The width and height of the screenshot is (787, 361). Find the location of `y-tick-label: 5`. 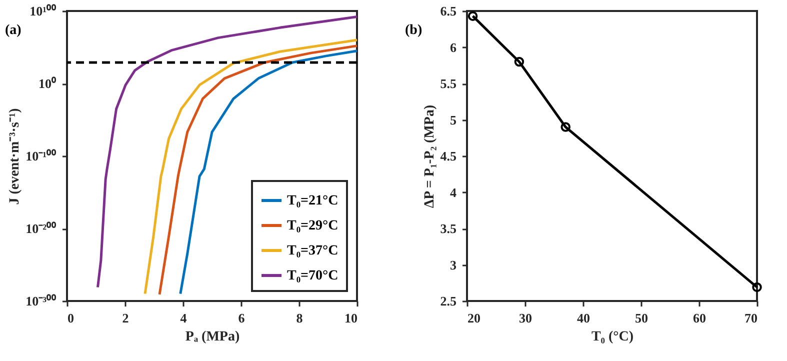

y-tick-label: 5 is located at coordinates (453, 120).